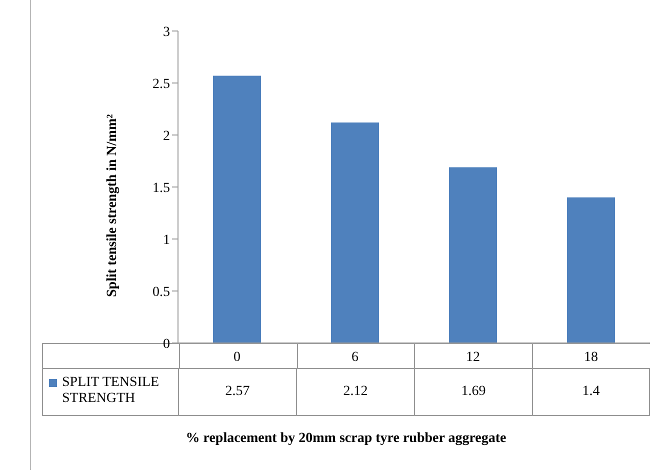 The height and width of the screenshot is (475, 659). I want to click on x-tick-label: 6, so click(355, 357).